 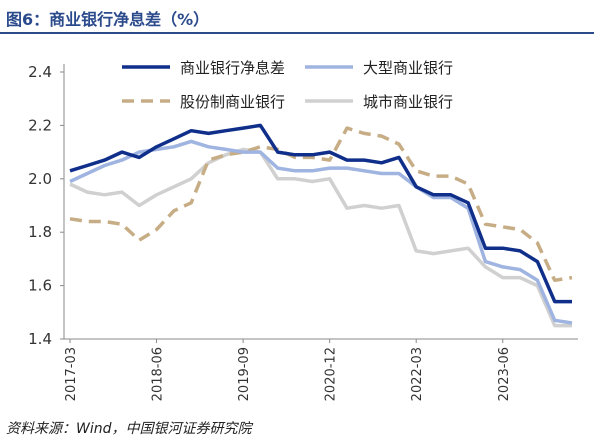 I want to click on x-tick-label: 2022-03, so click(x=417, y=374).